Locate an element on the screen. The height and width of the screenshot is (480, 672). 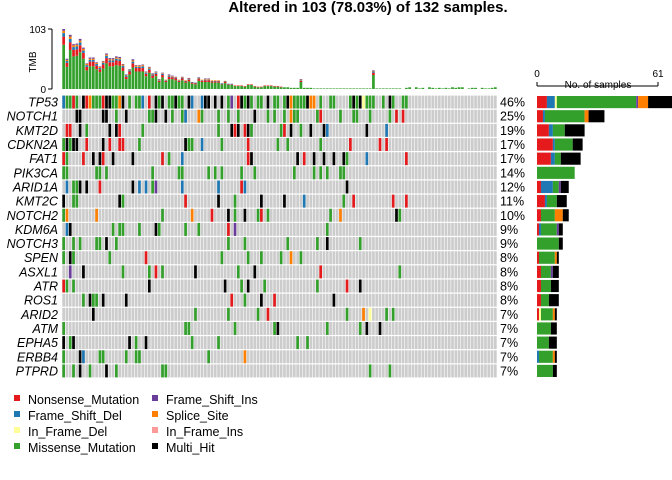
mutation-cell-epha5-missense_mutation is located at coordinates (192, 343).